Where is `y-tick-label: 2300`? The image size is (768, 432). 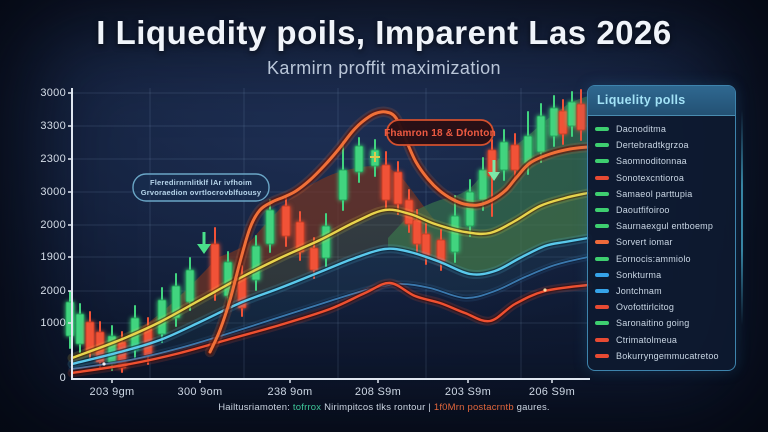
y-tick-label: 2300 is located at coordinates (53, 159).